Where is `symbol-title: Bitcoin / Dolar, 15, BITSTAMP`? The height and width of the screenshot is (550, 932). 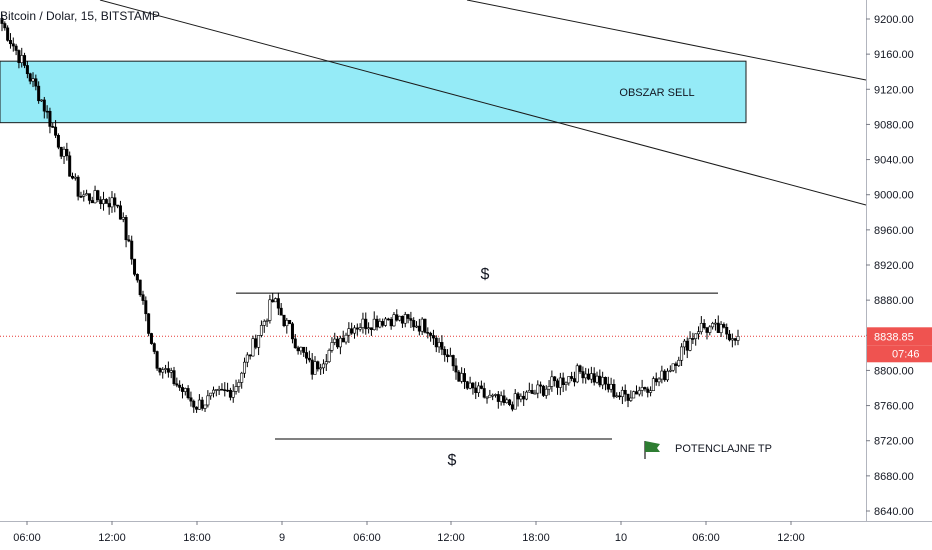 symbol-title: Bitcoin / Dolar, 15, BITSTAMP is located at coordinates (80, 16).